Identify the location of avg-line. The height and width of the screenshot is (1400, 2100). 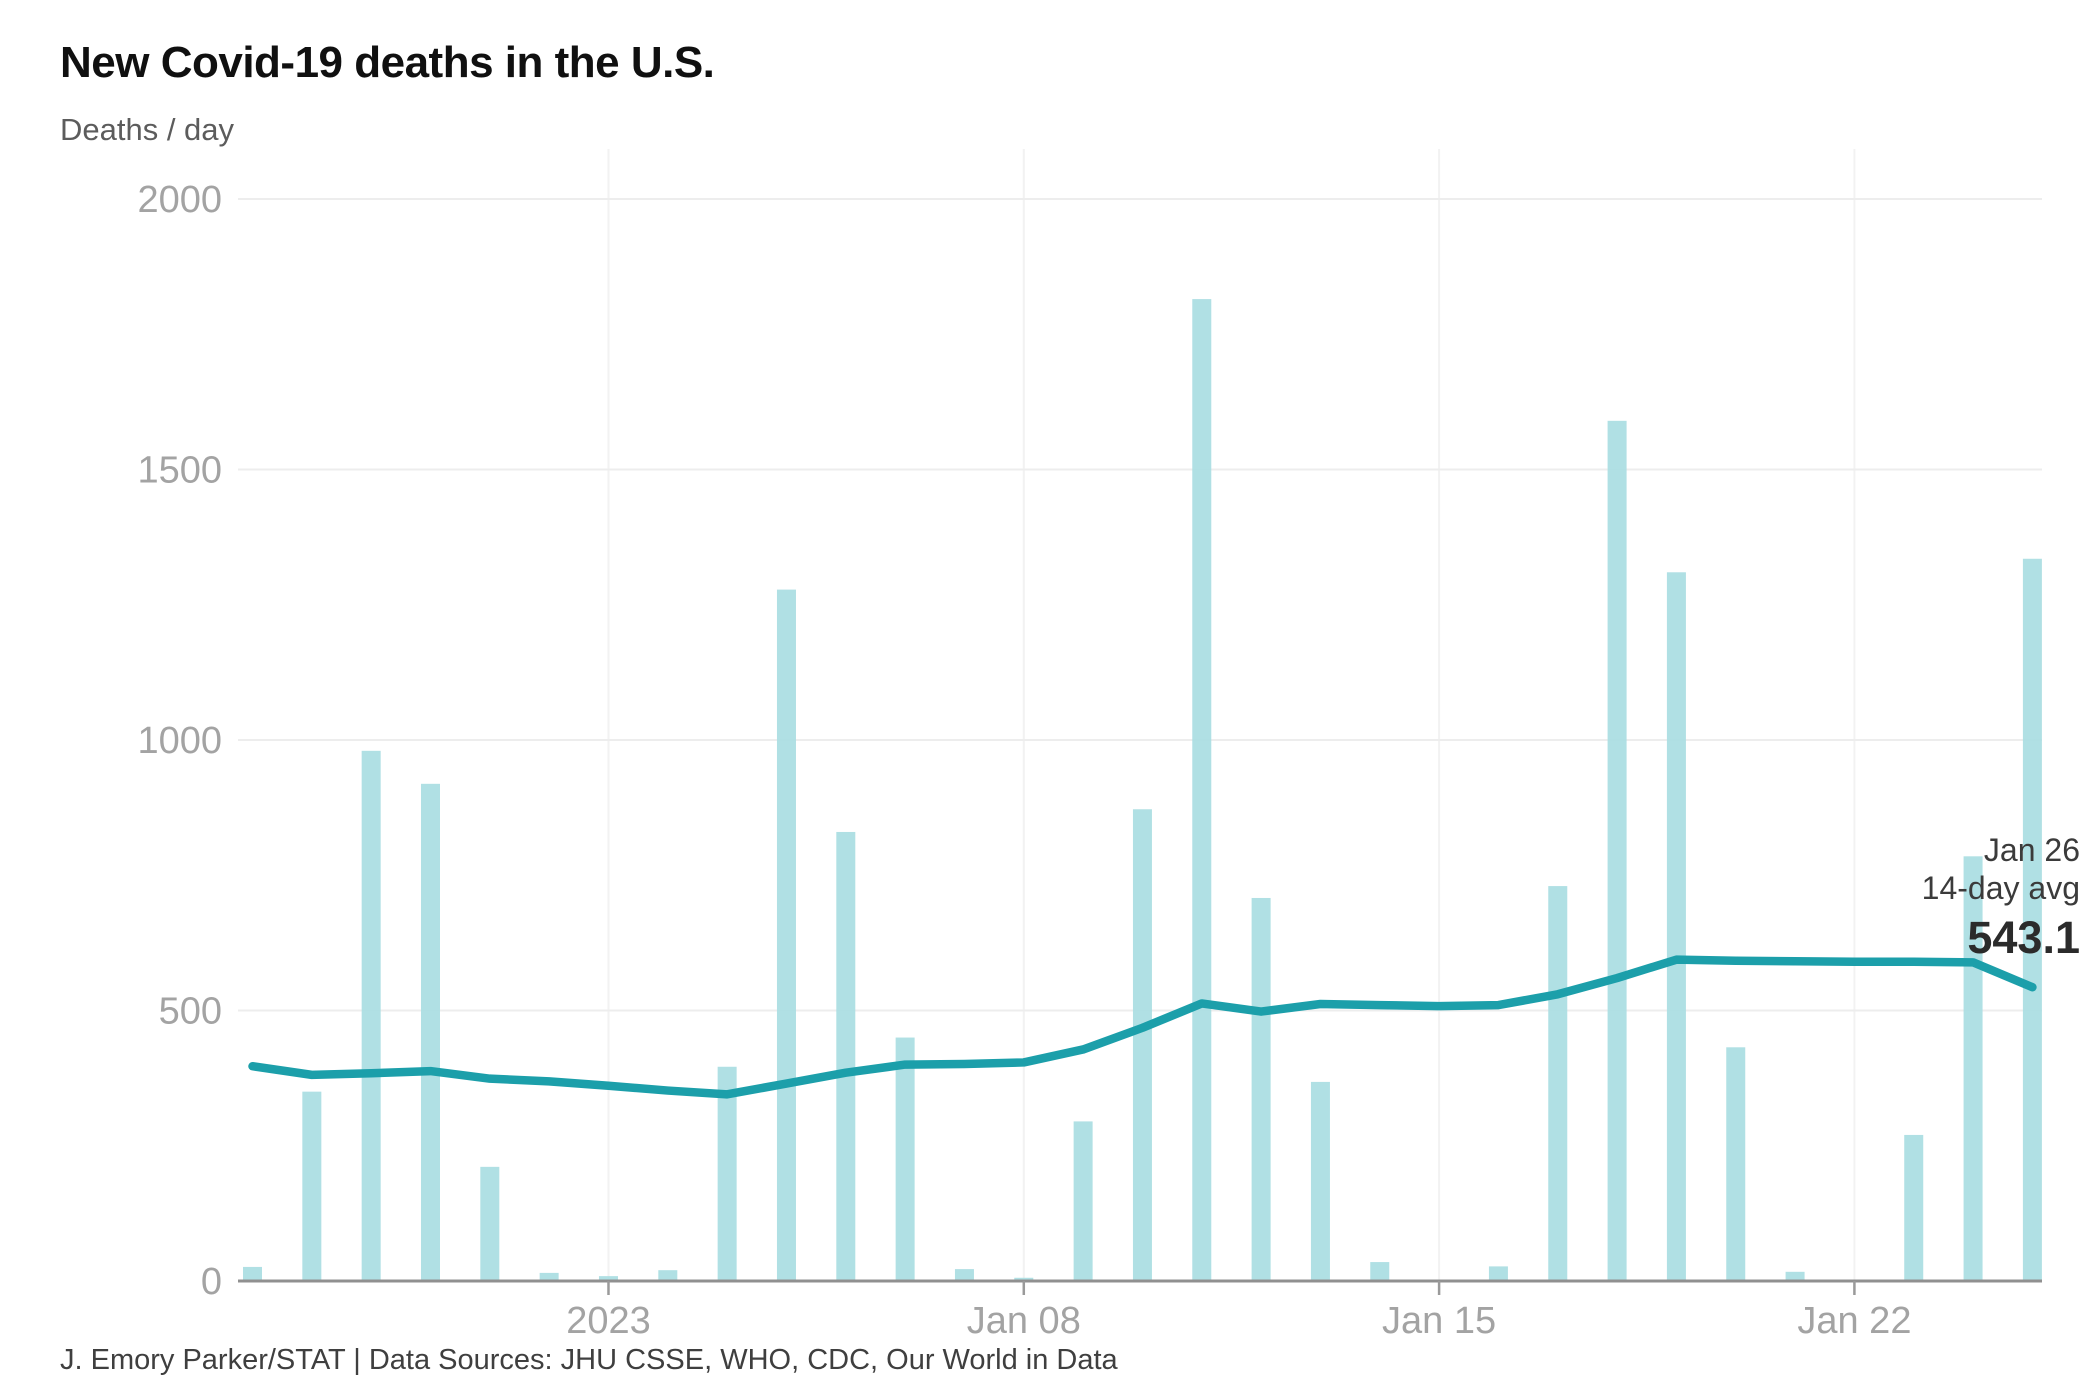
(1142, 1027).